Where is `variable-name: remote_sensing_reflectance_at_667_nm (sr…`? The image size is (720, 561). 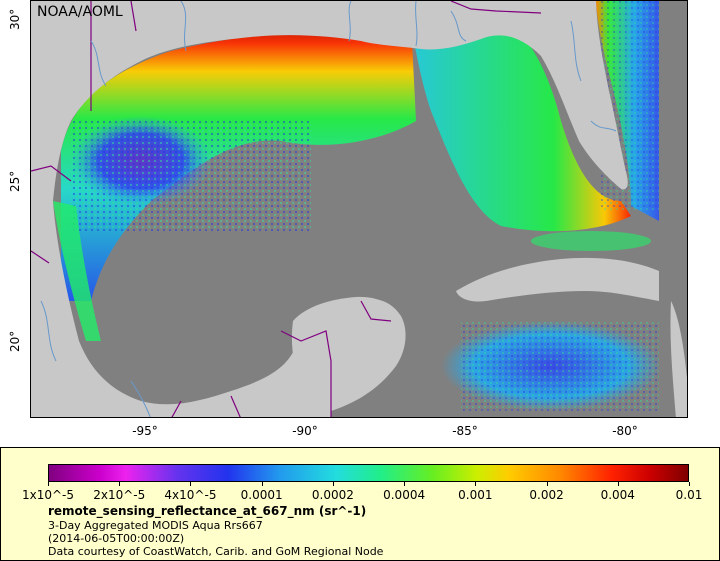
variable-name: remote_sensing_reflectance_at_667_nm (sr… is located at coordinates (207, 511).